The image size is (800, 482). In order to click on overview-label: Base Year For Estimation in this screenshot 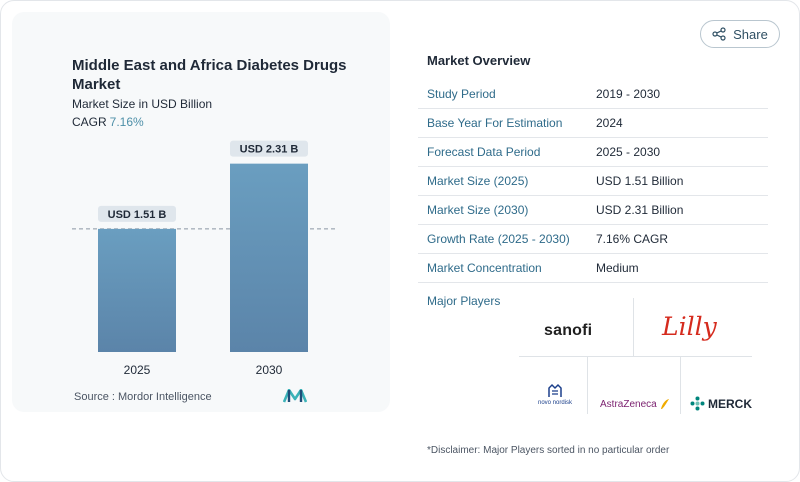, I will do `click(495, 123)`.